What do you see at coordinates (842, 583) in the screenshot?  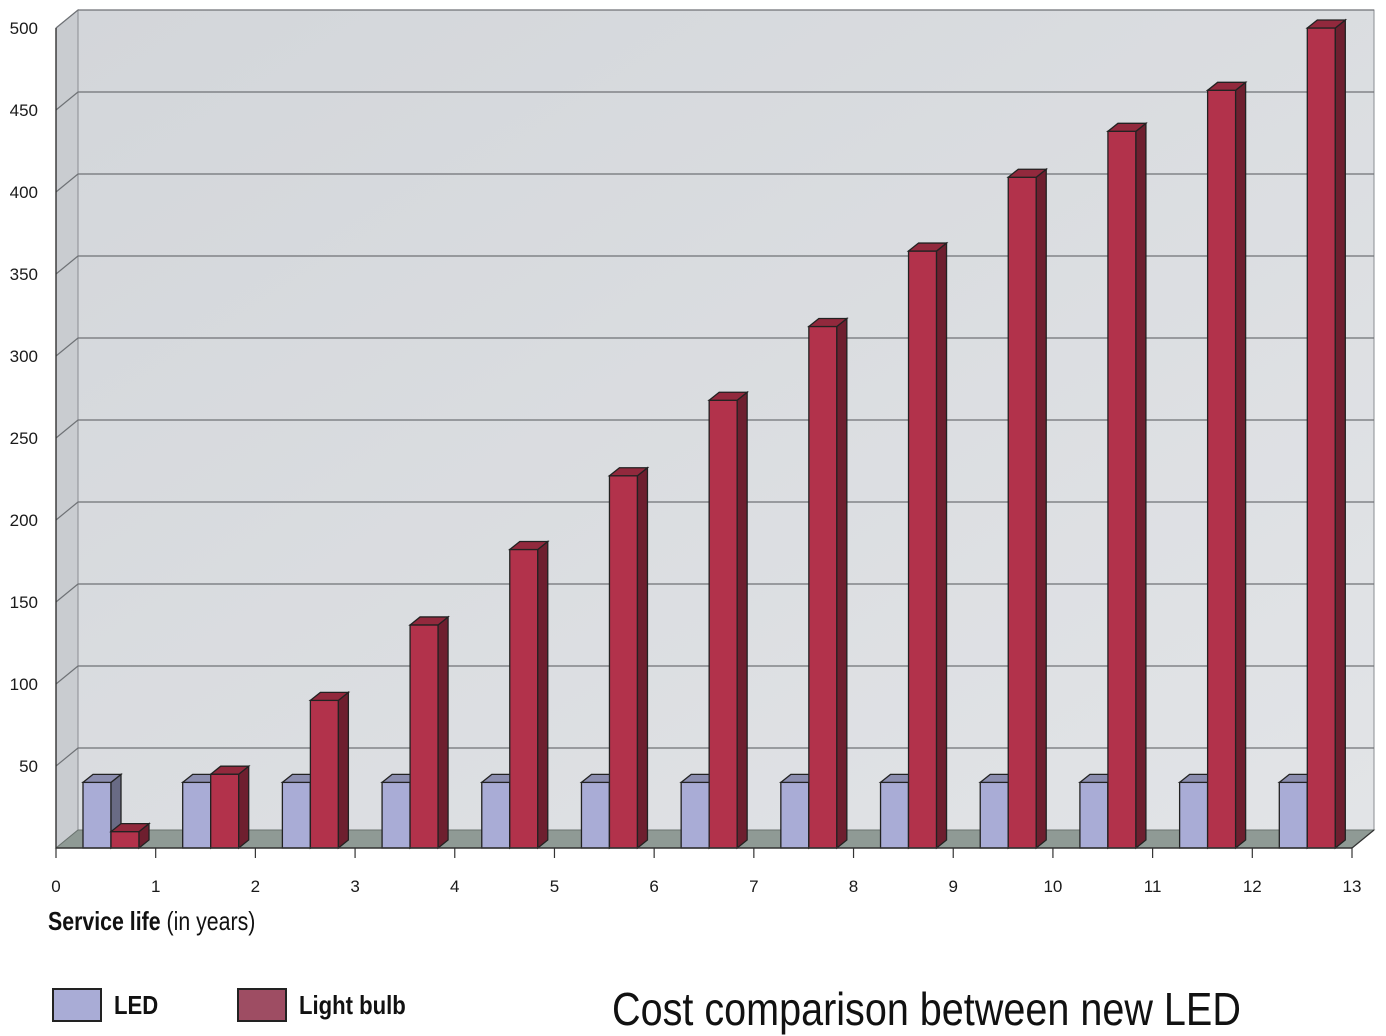 I see `bar-light-bulb-8-side` at bounding box center [842, 583].